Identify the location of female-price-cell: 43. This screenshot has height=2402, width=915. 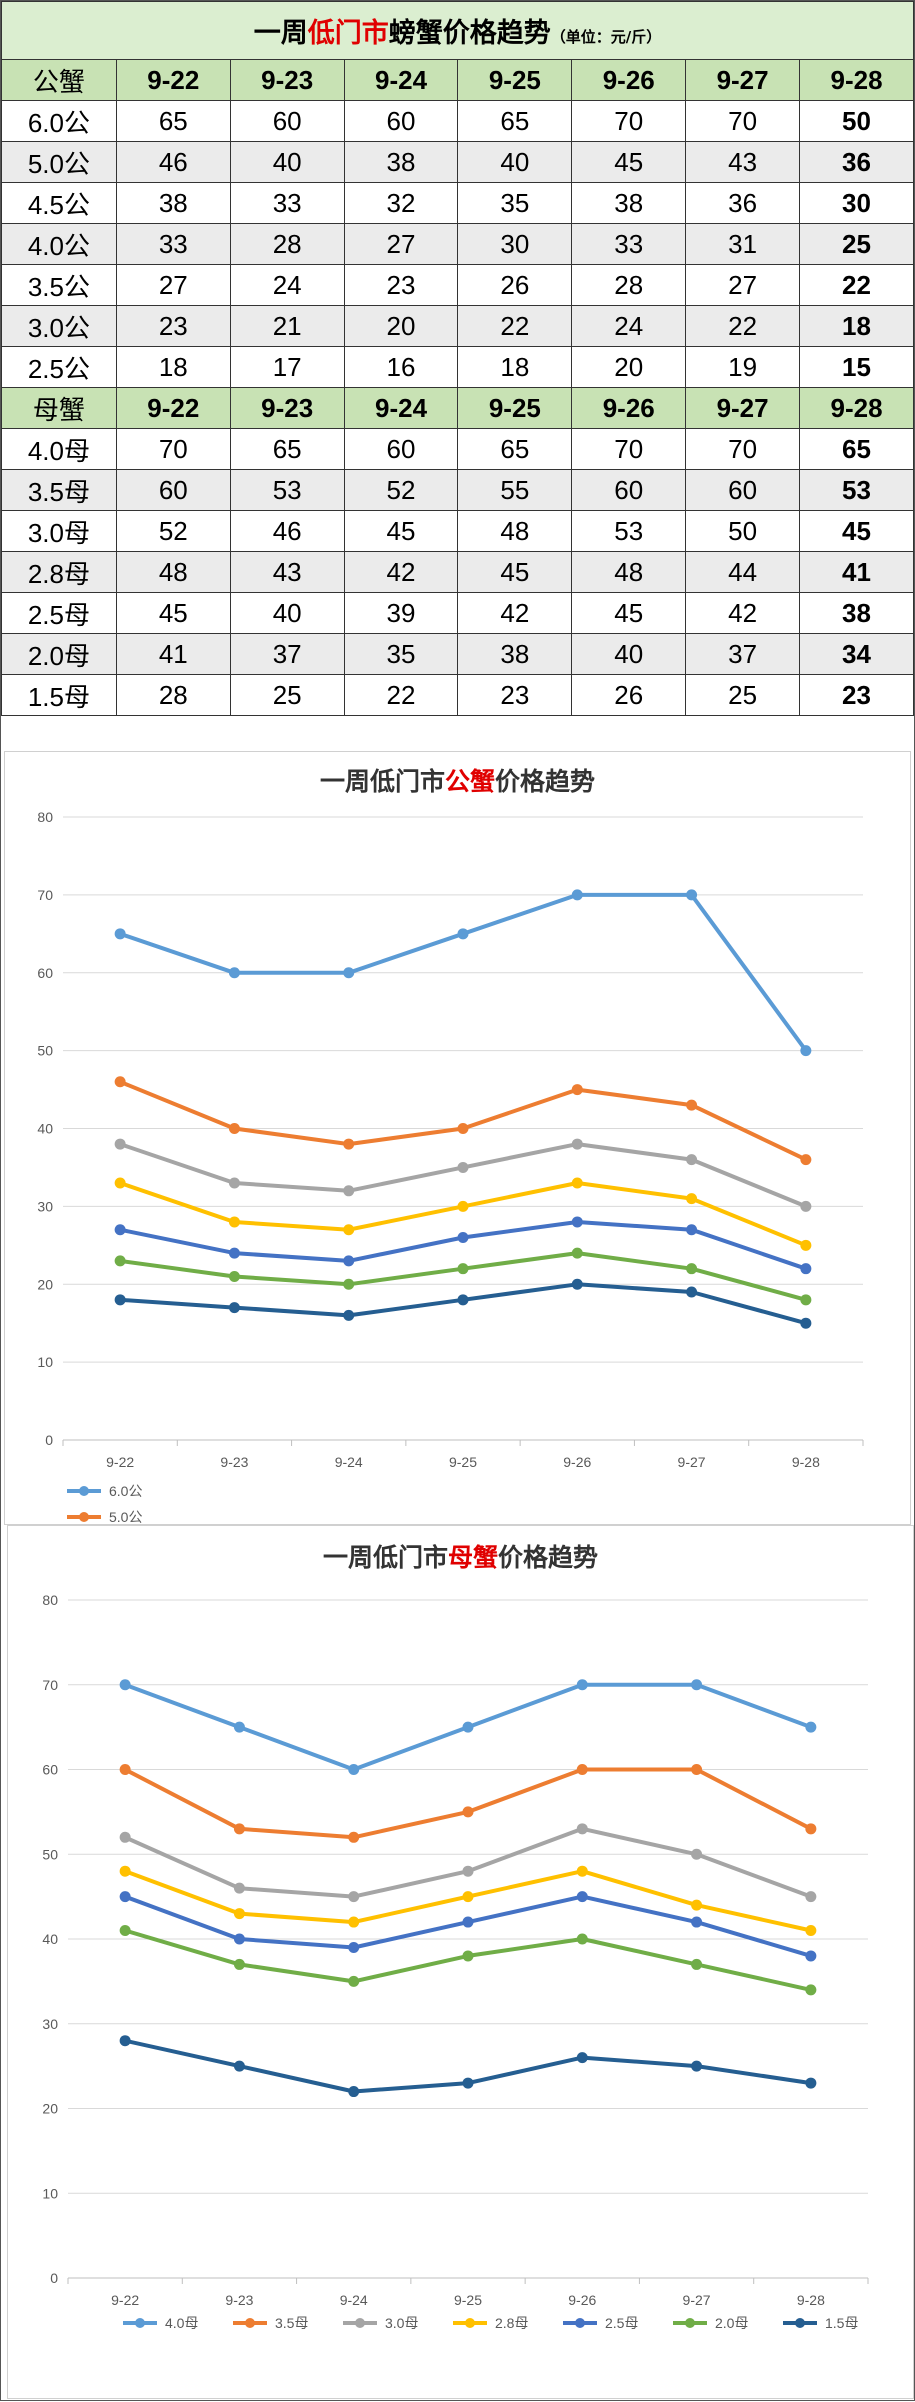
(287, 572).